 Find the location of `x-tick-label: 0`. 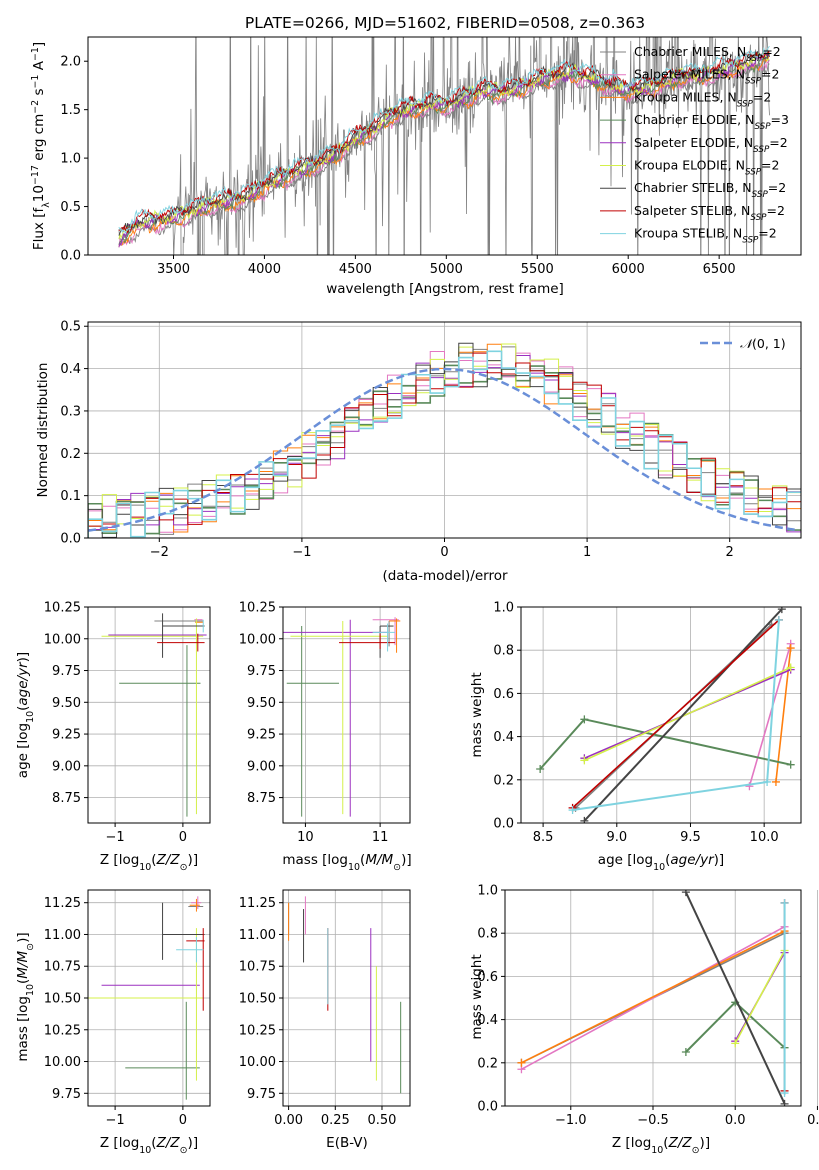

x-tick-label: 0 is located at coordinates (183, 1120).